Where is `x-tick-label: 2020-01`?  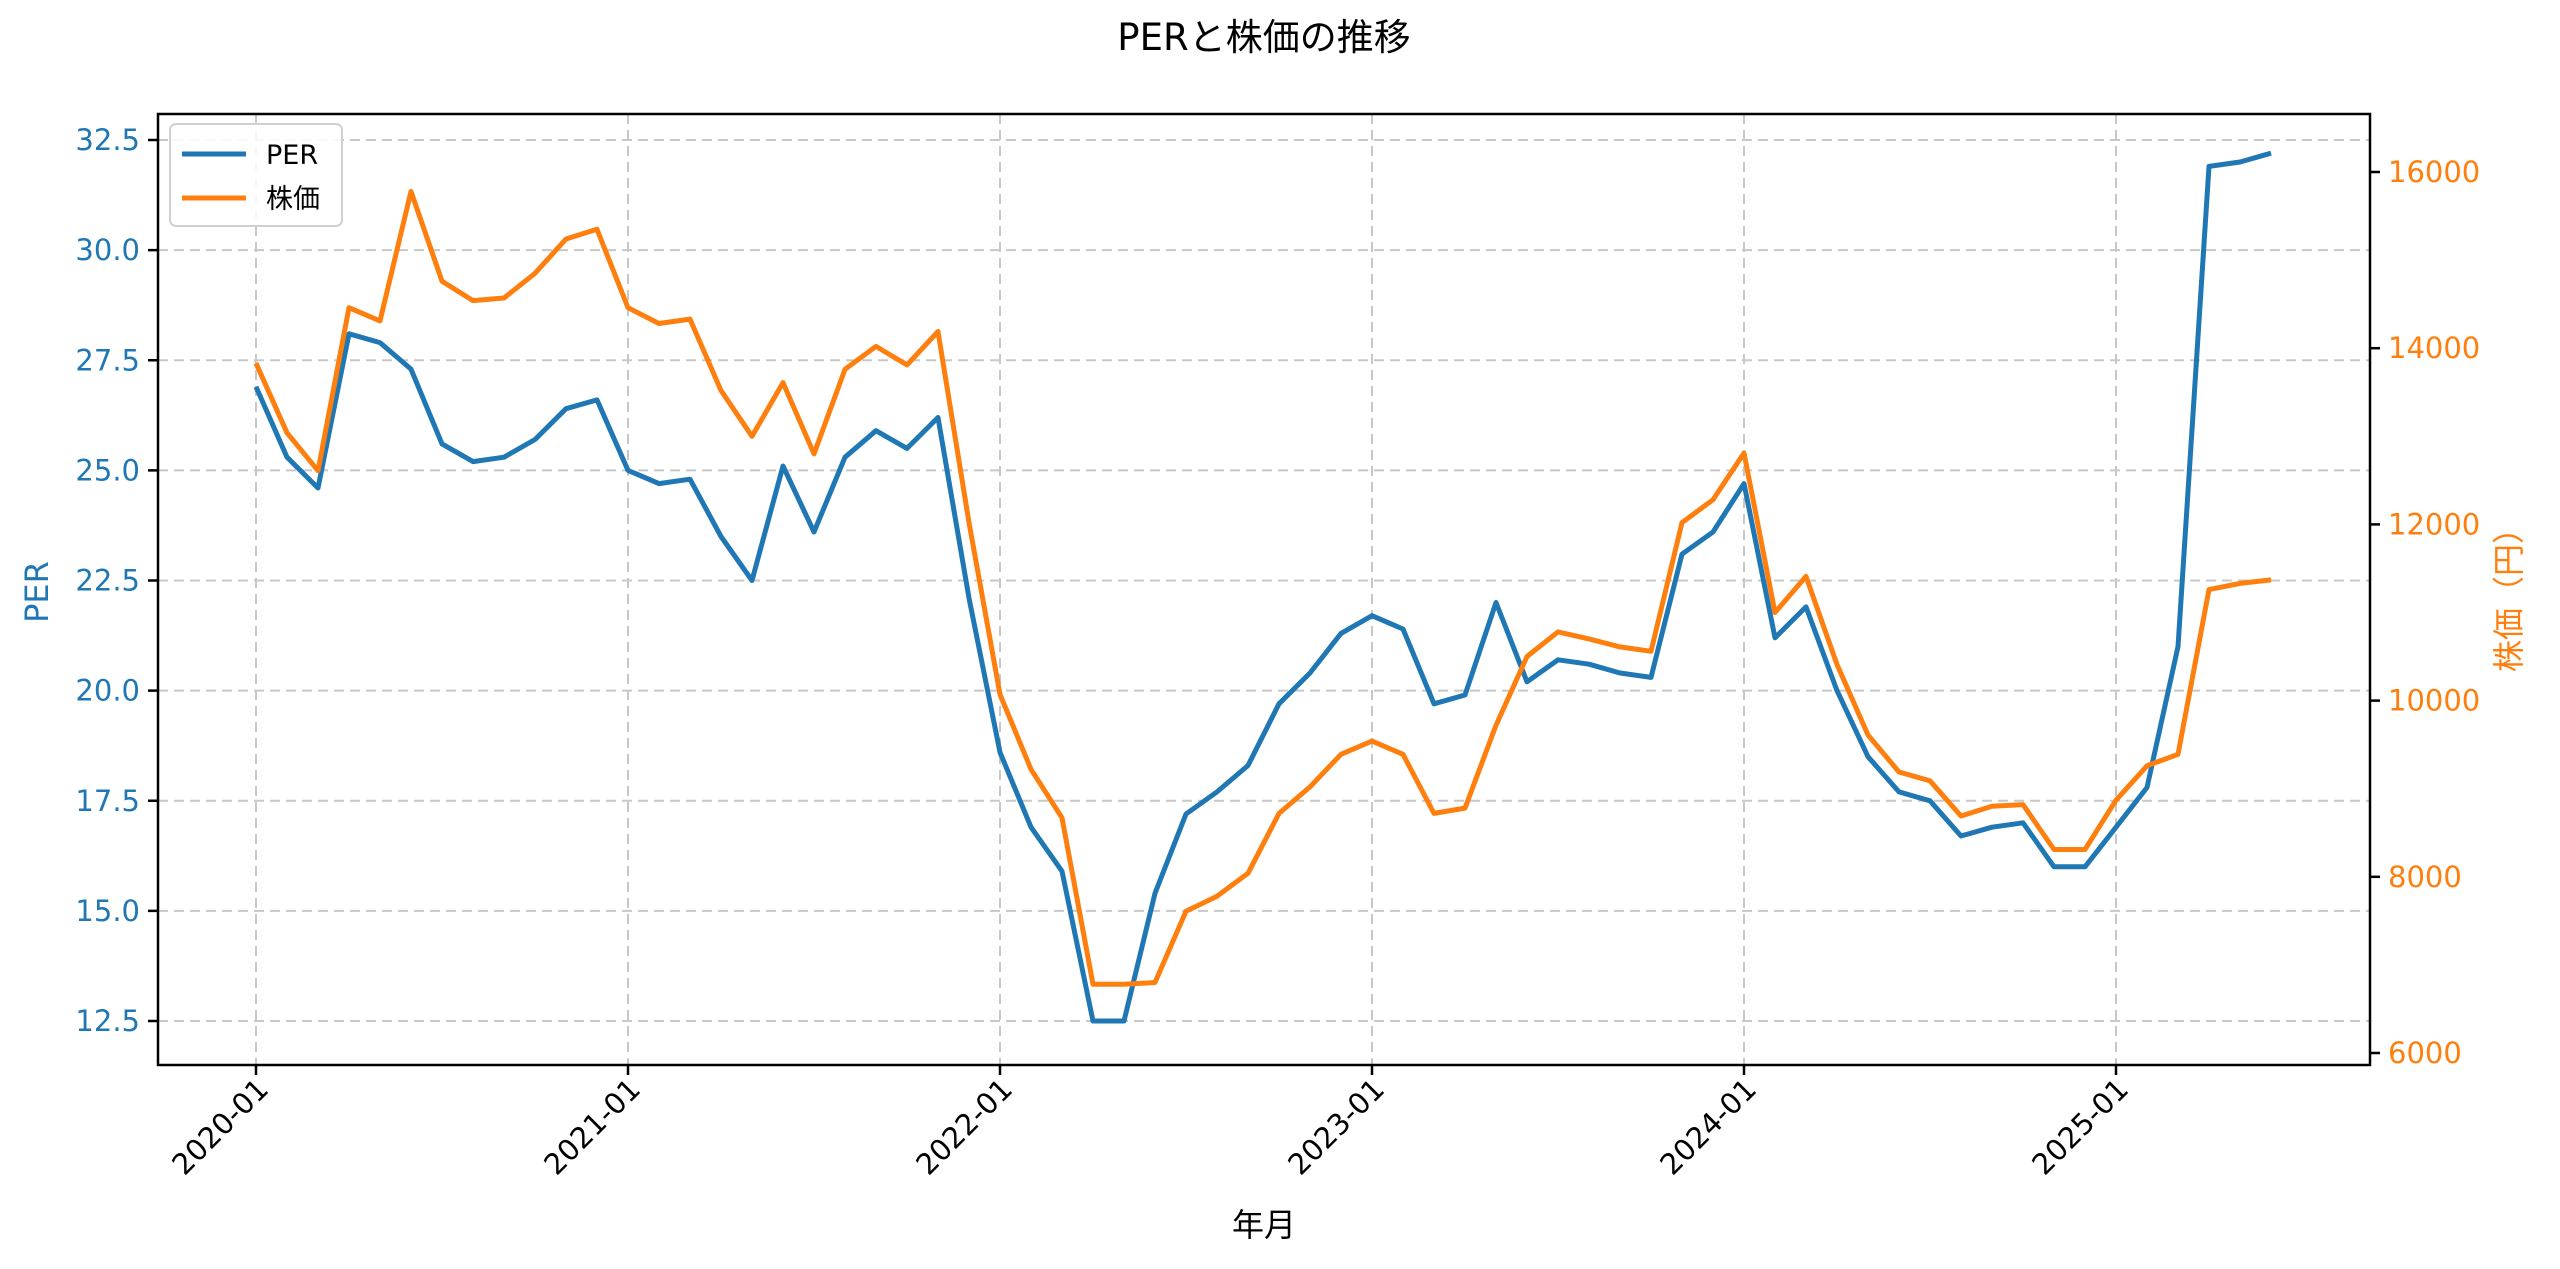 x-tick-label: 2020-01 is located at coordinates (220, 1127).